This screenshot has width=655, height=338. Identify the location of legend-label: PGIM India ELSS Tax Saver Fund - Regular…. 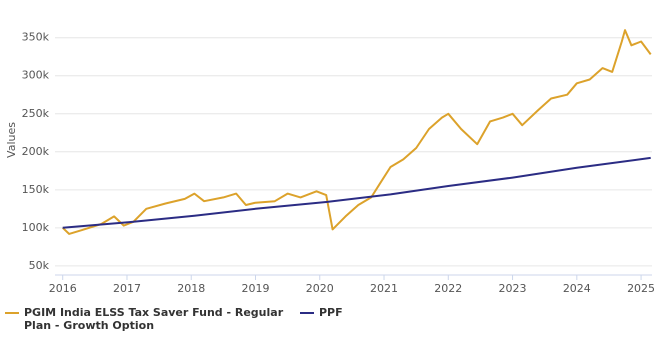
(154, 319).